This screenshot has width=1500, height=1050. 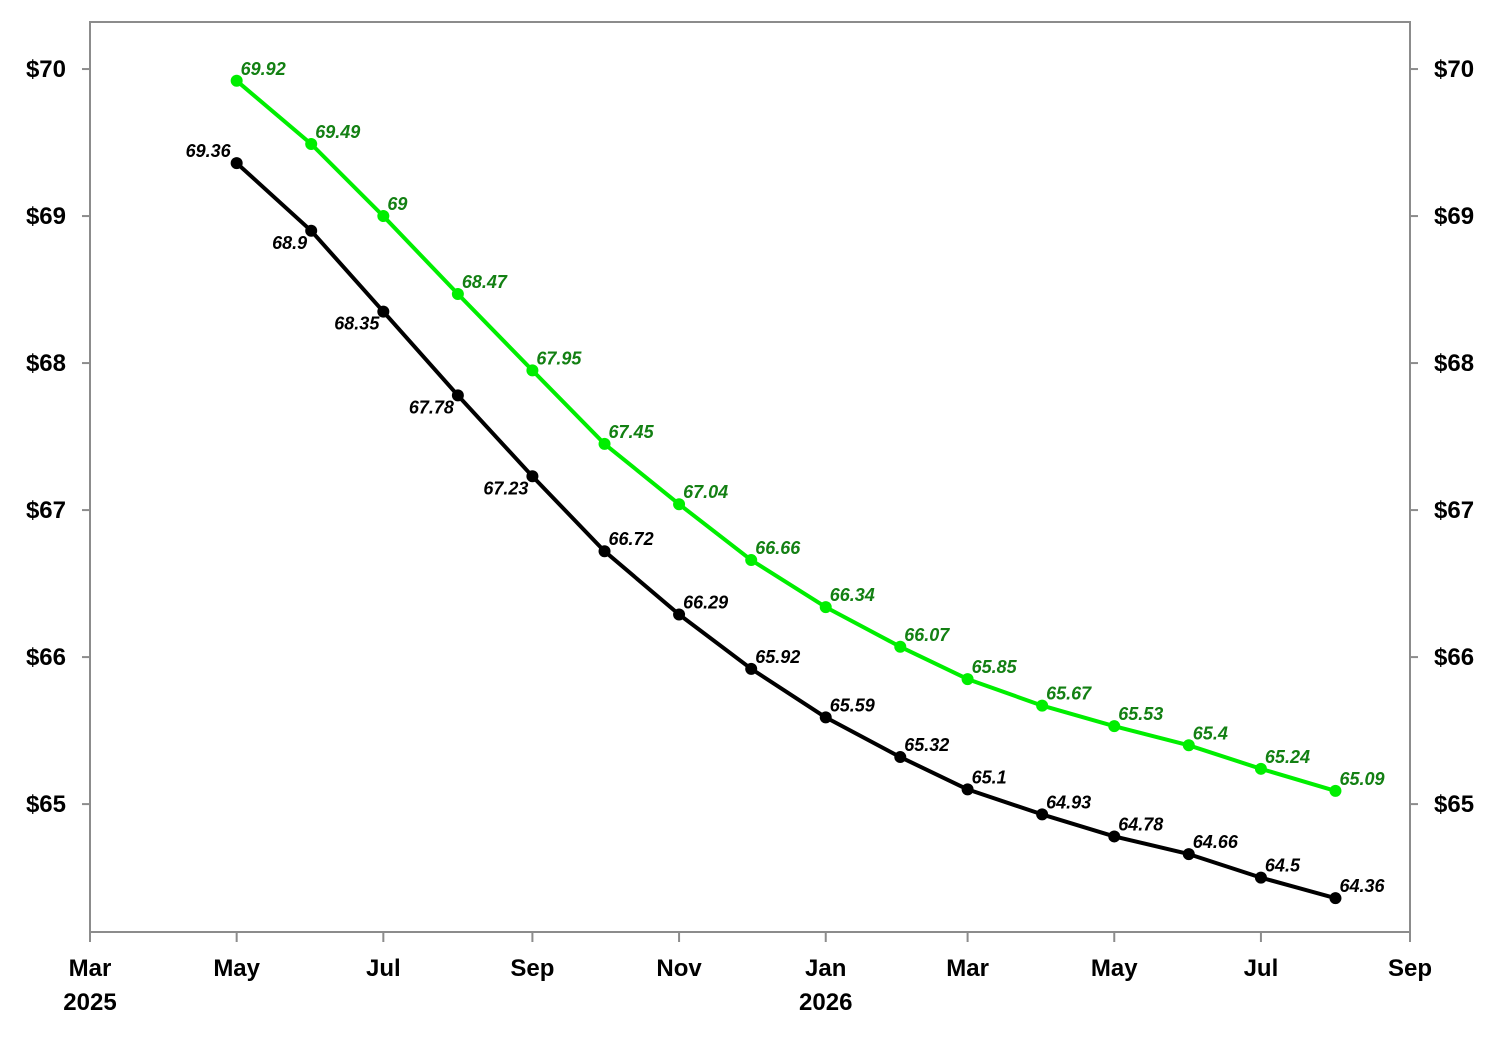 I want to click on y-tick-label-left: $68, so click(x=46, y=363).